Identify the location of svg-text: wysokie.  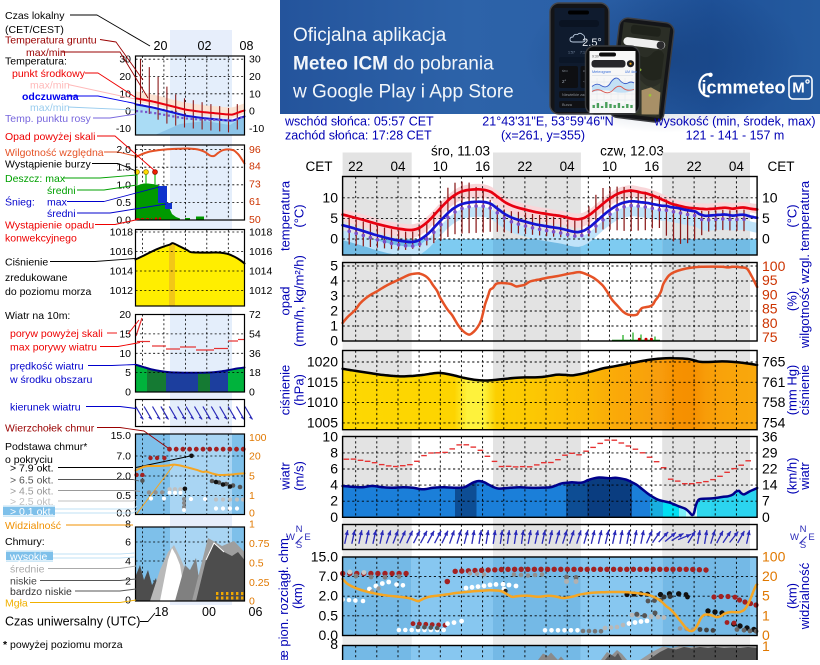
(28, 557).